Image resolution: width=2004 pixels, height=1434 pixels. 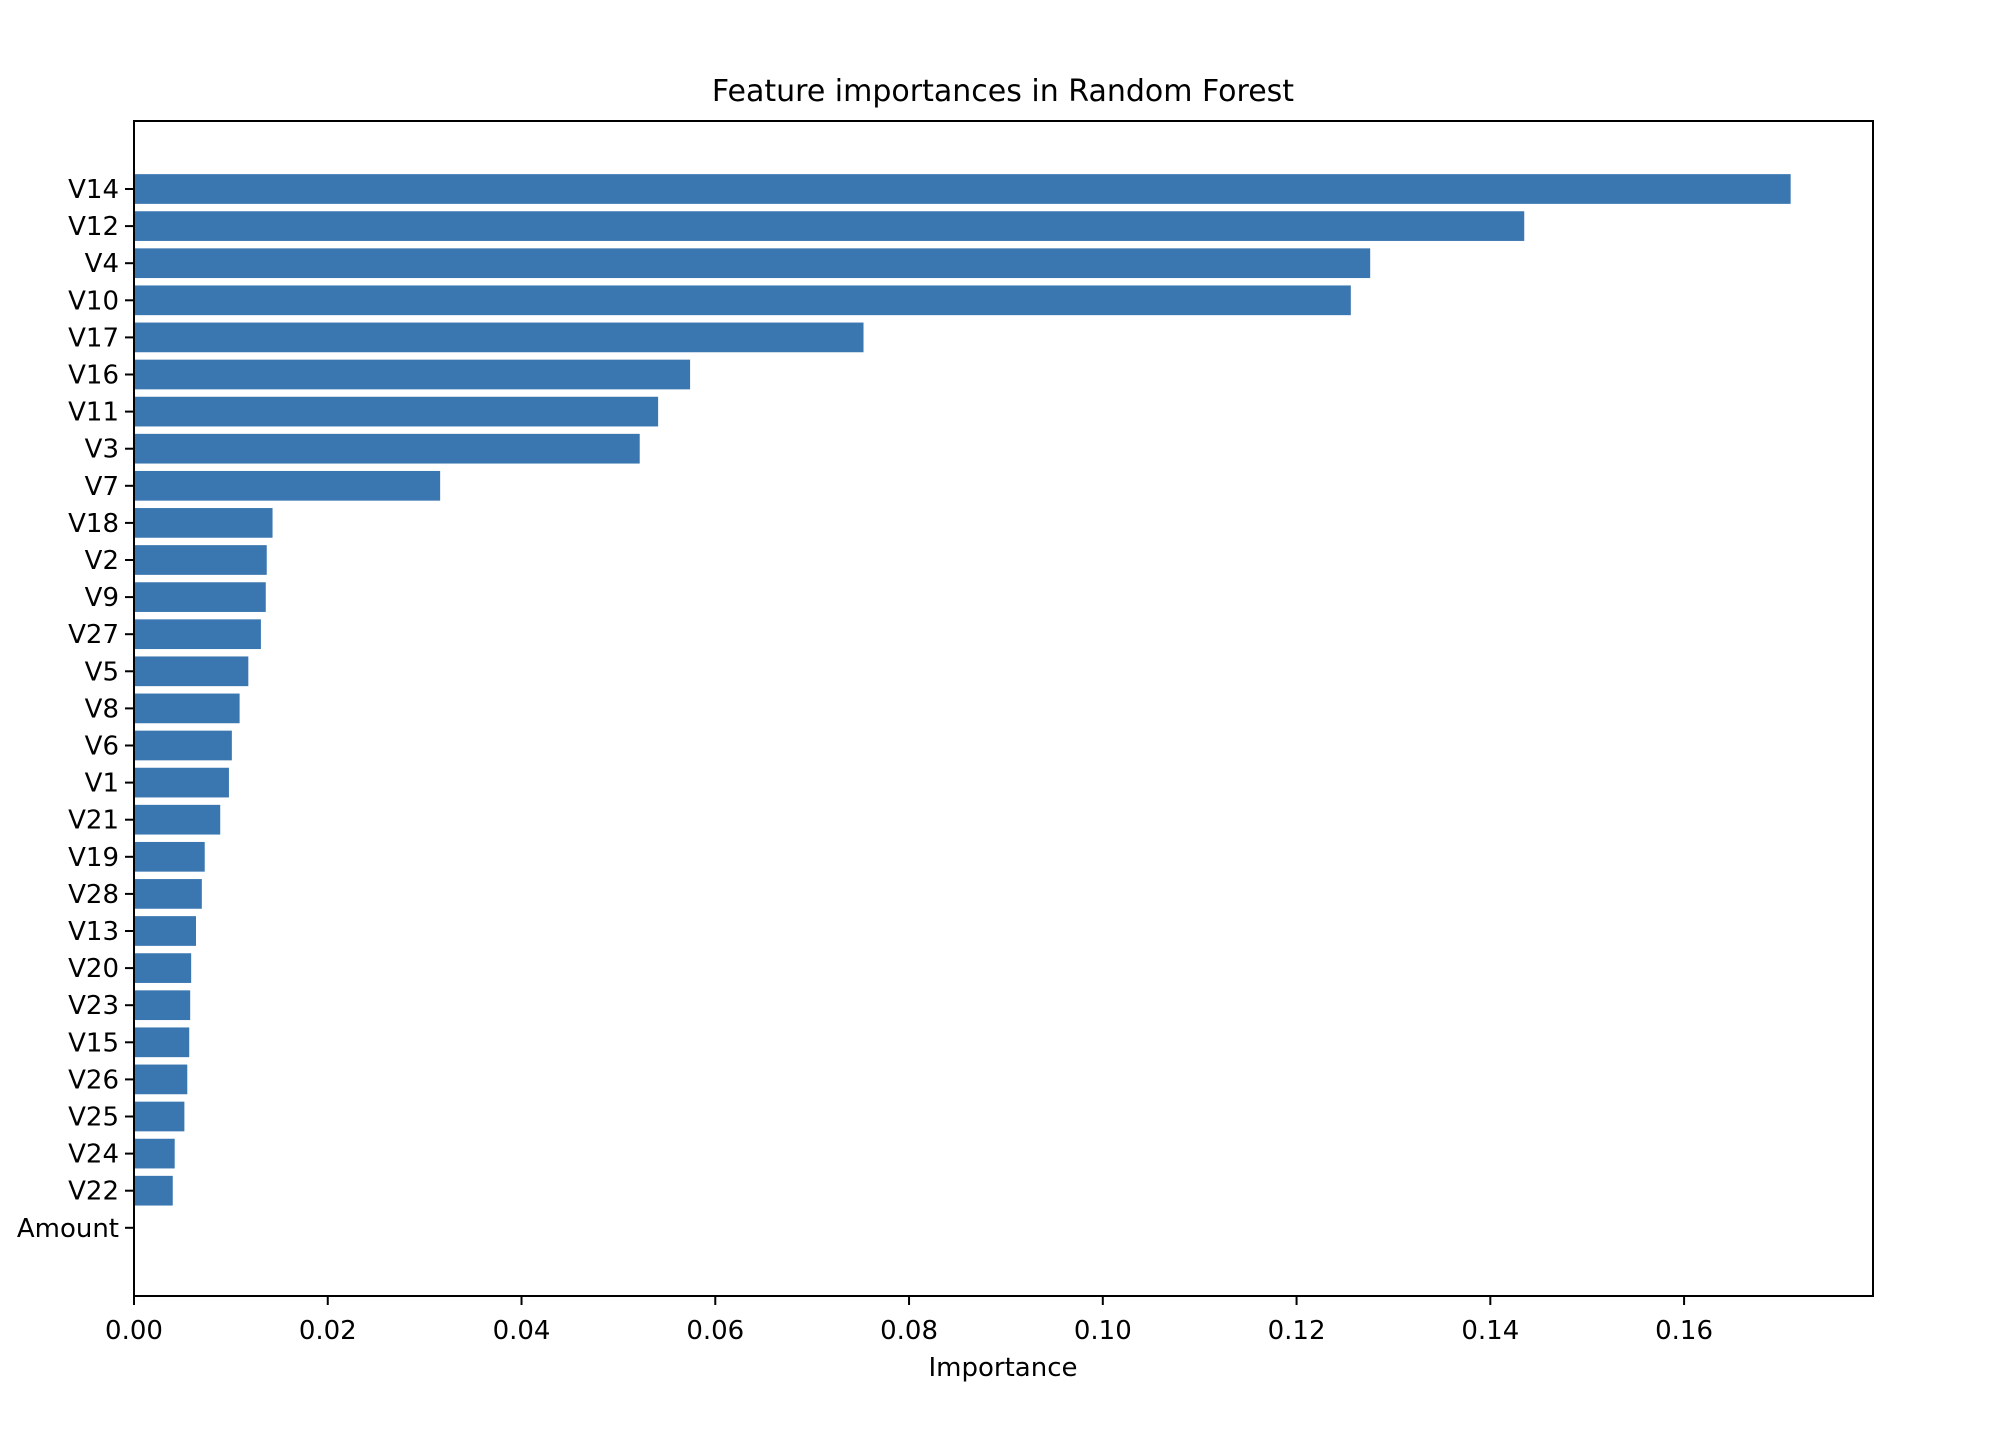 What do you see at coordinates (102, 672) in the screenshot?
I see `y-tick-label: V5` at bounding box center [102, 672].